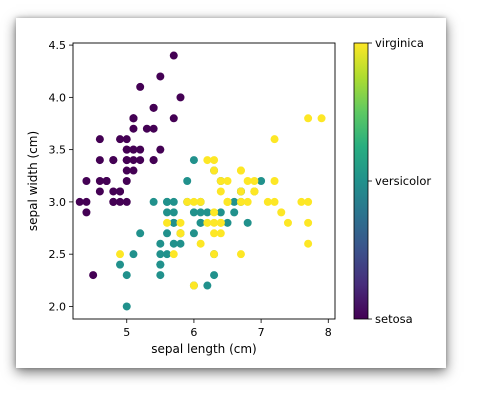 This screenshot has width=496, height=401. I want to click on colorbar, so click(361, 181).